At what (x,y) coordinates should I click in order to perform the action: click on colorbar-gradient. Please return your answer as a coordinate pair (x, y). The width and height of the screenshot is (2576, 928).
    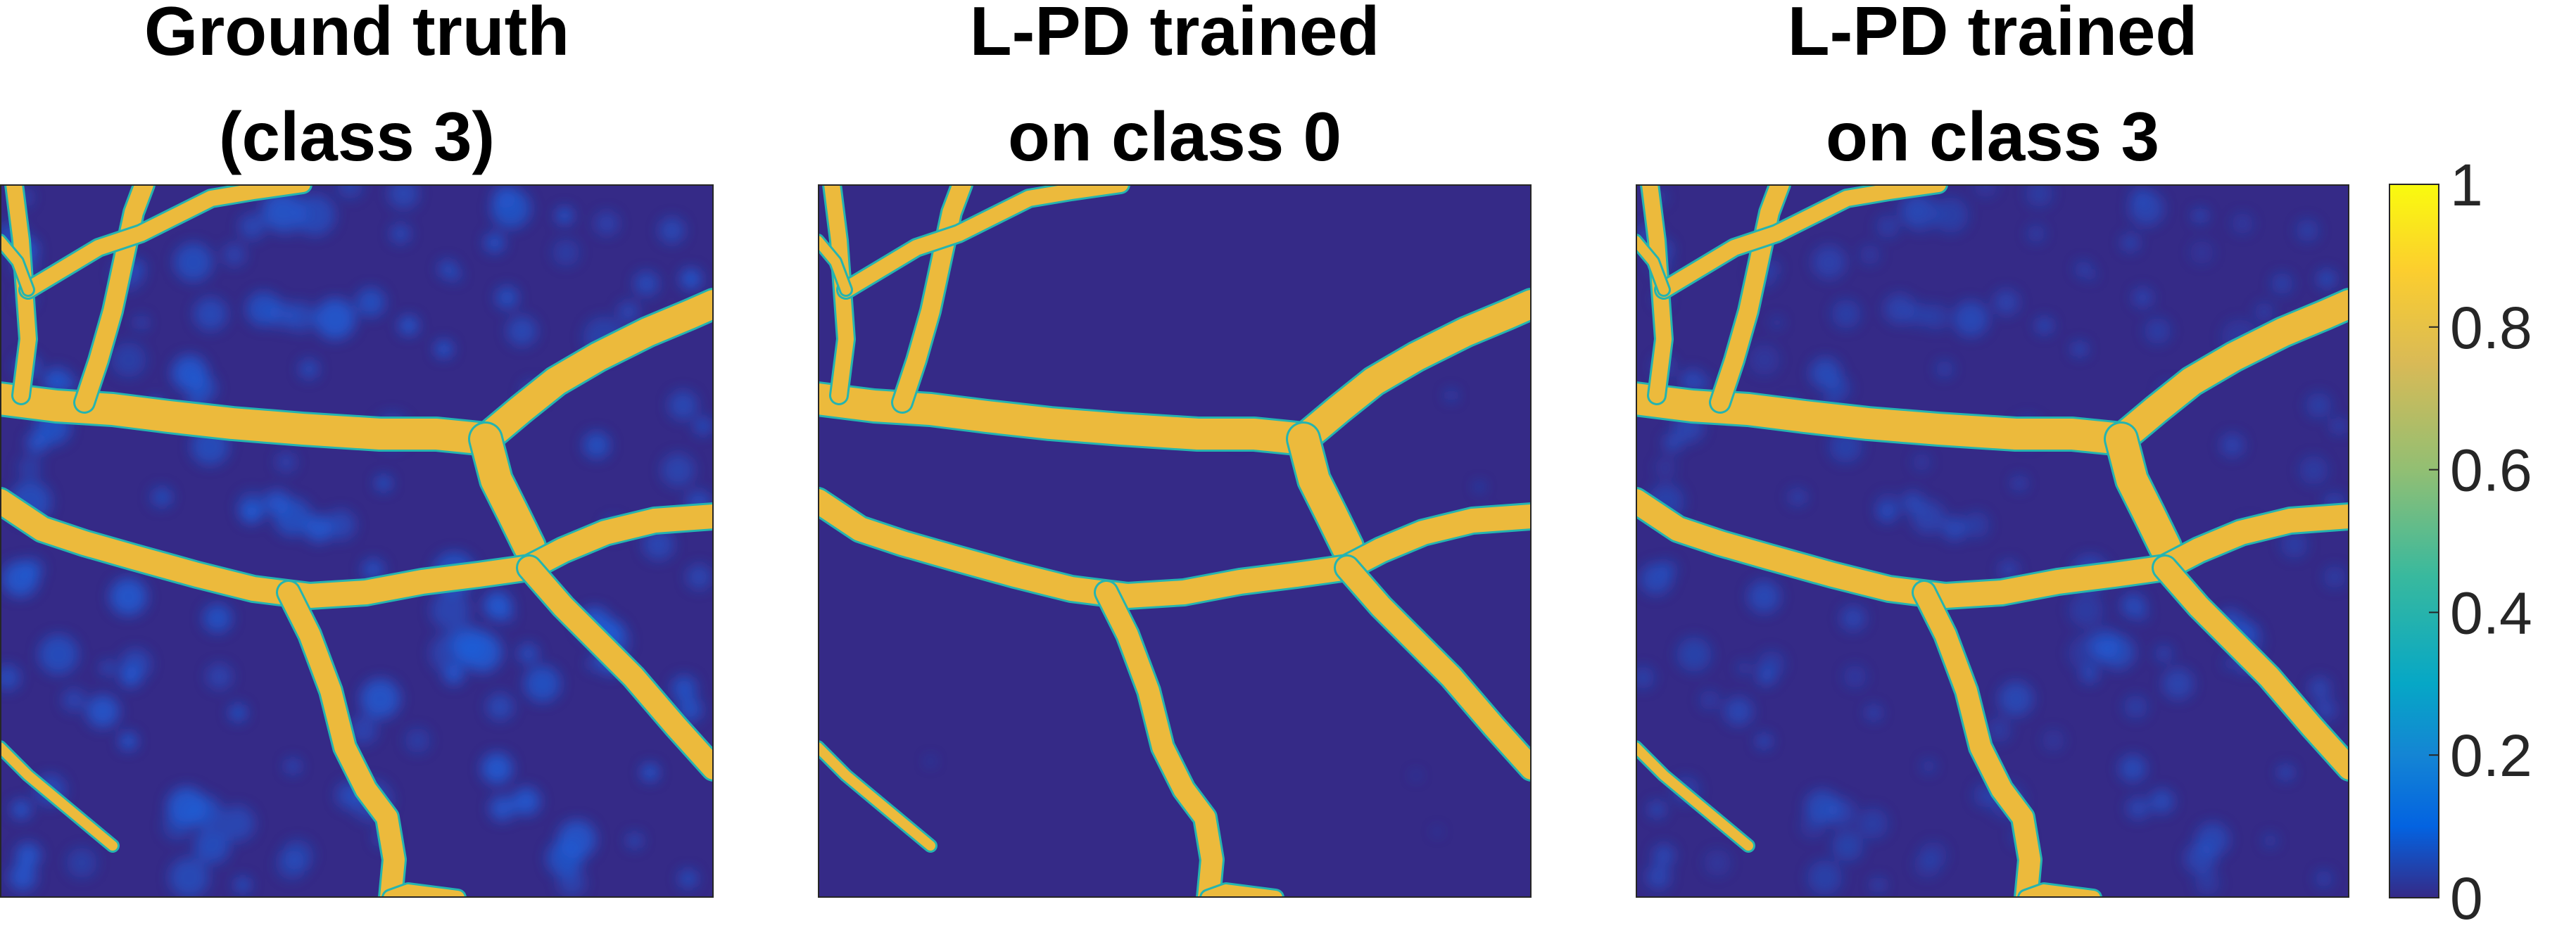
    Looking at the image, I should click on (2414, 541).